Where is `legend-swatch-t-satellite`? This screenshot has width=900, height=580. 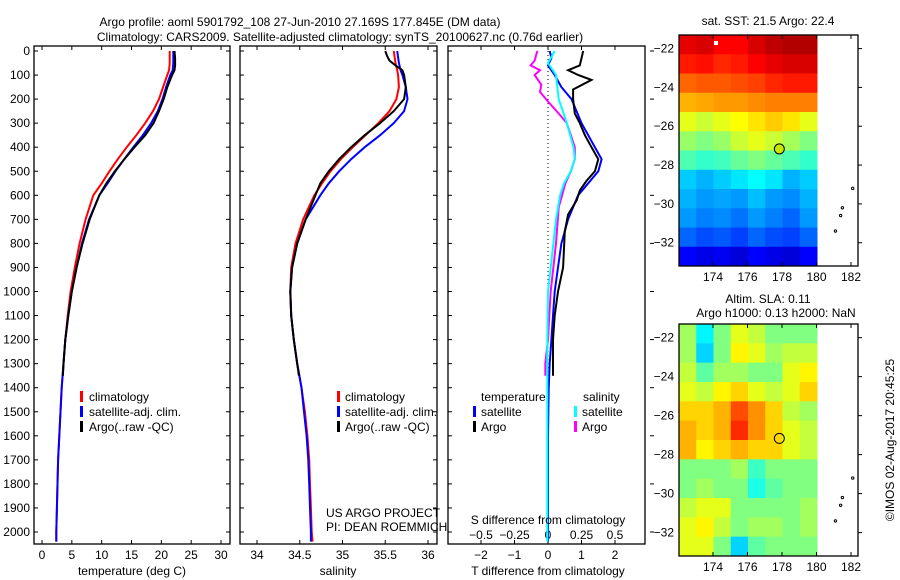 legend-swatch-t-satellite is located at coordinates (474, 411).